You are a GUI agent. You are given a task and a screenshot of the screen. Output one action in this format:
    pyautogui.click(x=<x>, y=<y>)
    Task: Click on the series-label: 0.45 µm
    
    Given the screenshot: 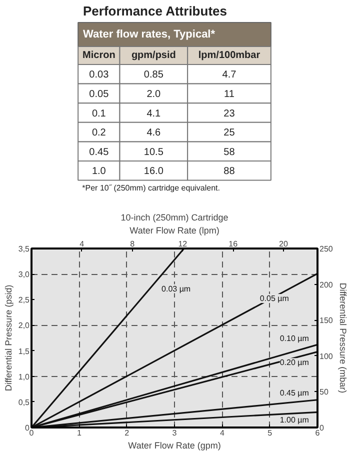 What is the action you would take?
    pyautogui.click(x=295, y=393)
    